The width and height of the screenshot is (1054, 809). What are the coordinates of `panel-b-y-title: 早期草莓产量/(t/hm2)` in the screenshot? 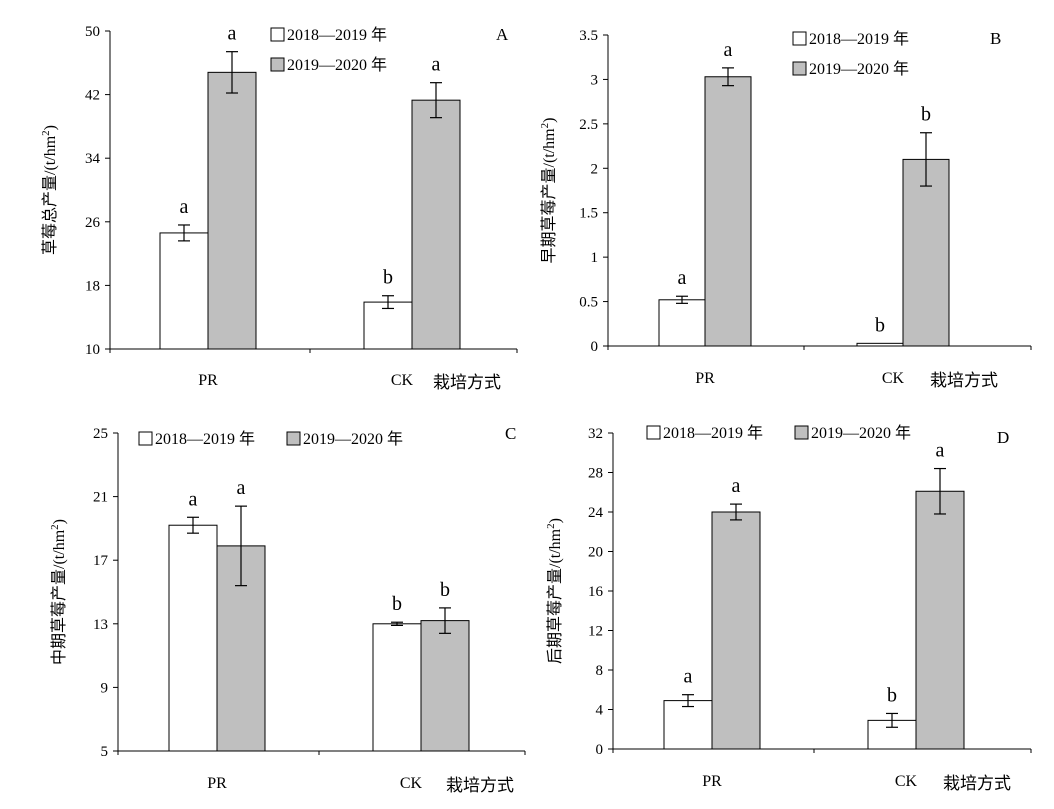 It's located at (548, 191).